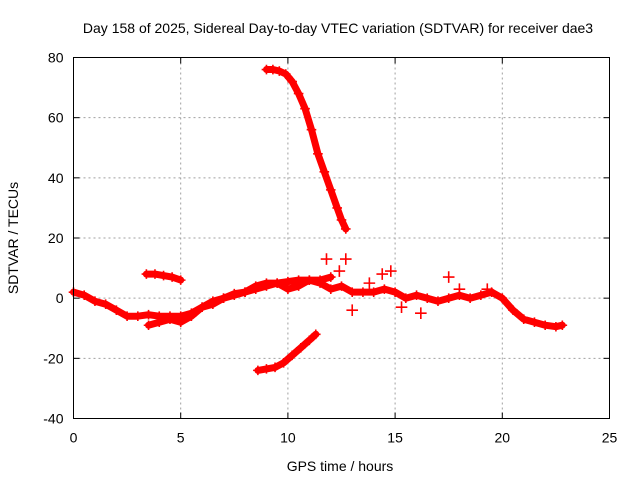 The image size is (640, 480). I want to click on y-tick-label: 80, so click(56, 58).